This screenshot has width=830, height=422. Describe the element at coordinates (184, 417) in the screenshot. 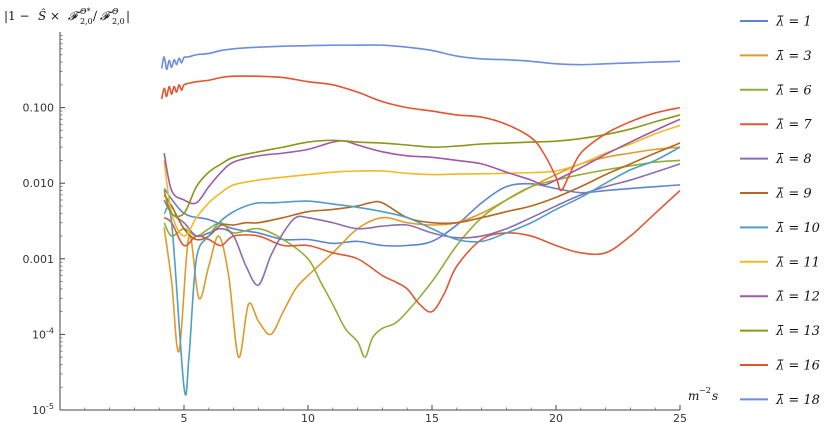

I see `x-tick-label: 5` at that location.